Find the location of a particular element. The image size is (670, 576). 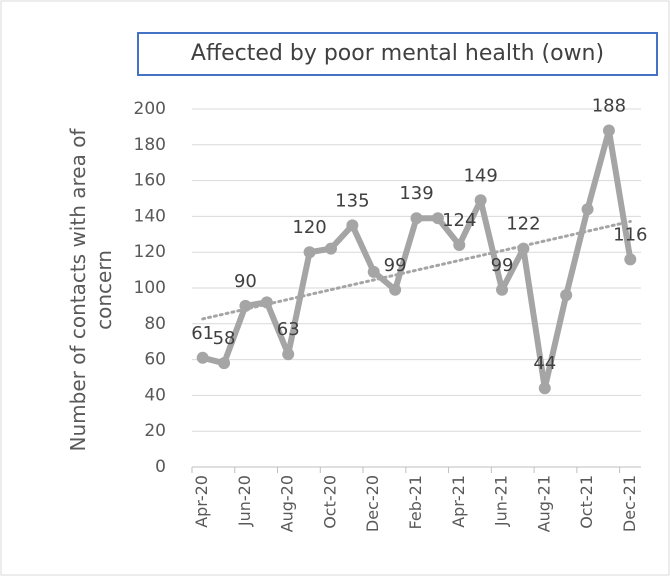

y-tick-label: 120 is located at coordinates (150, 252).